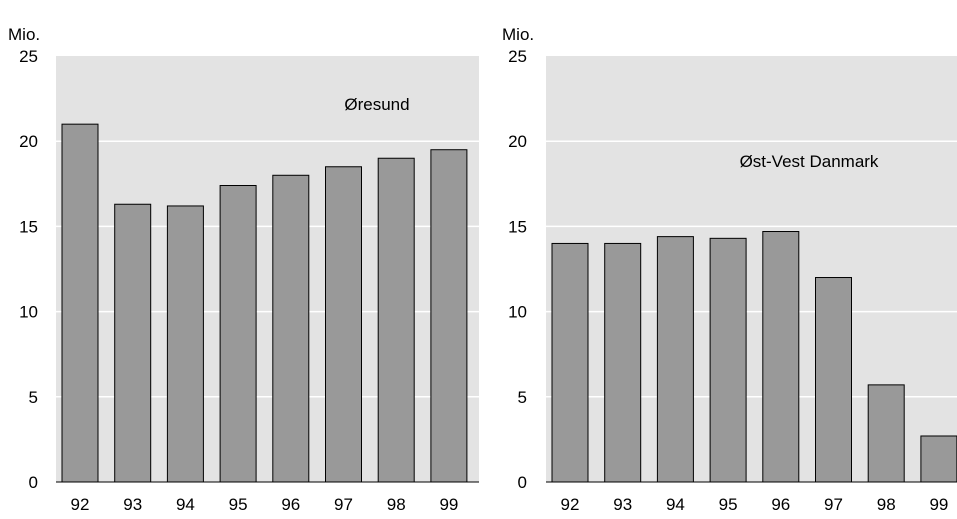  What do you see at coordinates (809, 161) in the screenshot?
I see `chart-title: Øst-Vest Danmark` at bounding box center [809, 161].